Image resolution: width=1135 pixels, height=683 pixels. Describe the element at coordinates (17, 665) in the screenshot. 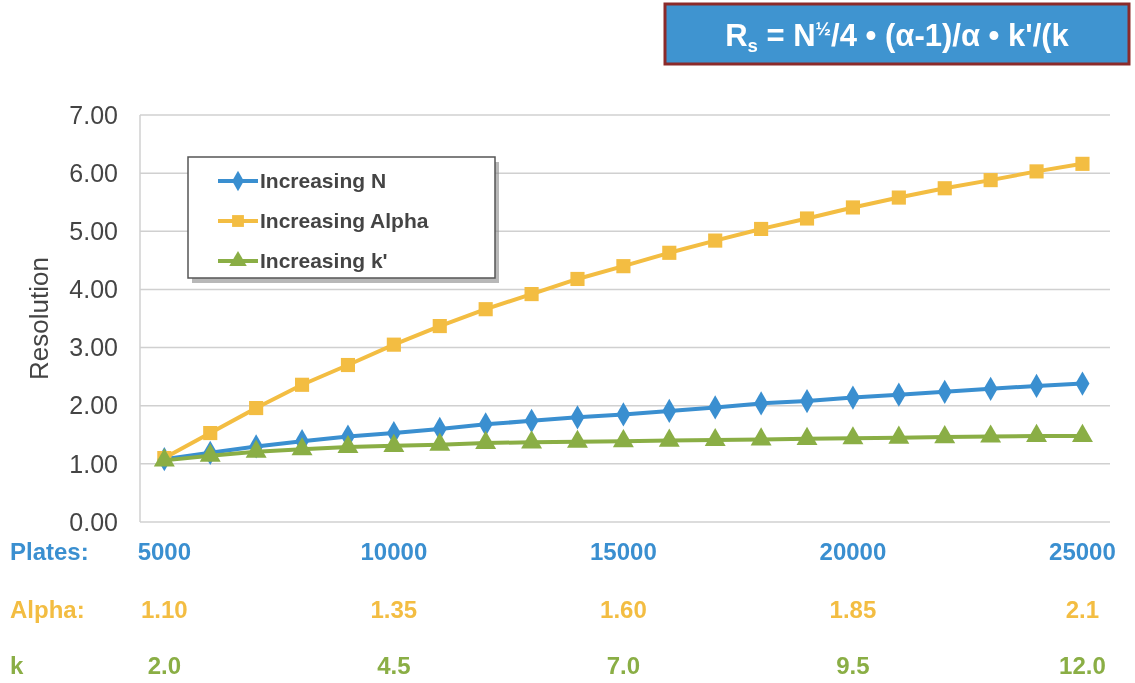

I see `text: k` at that location.